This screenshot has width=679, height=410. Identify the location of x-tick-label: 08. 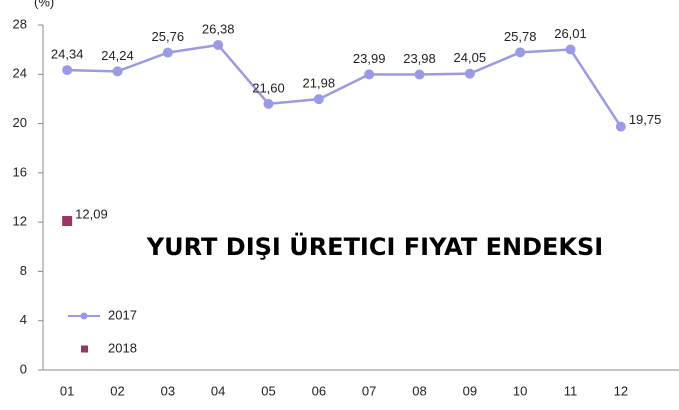
(419, 390).